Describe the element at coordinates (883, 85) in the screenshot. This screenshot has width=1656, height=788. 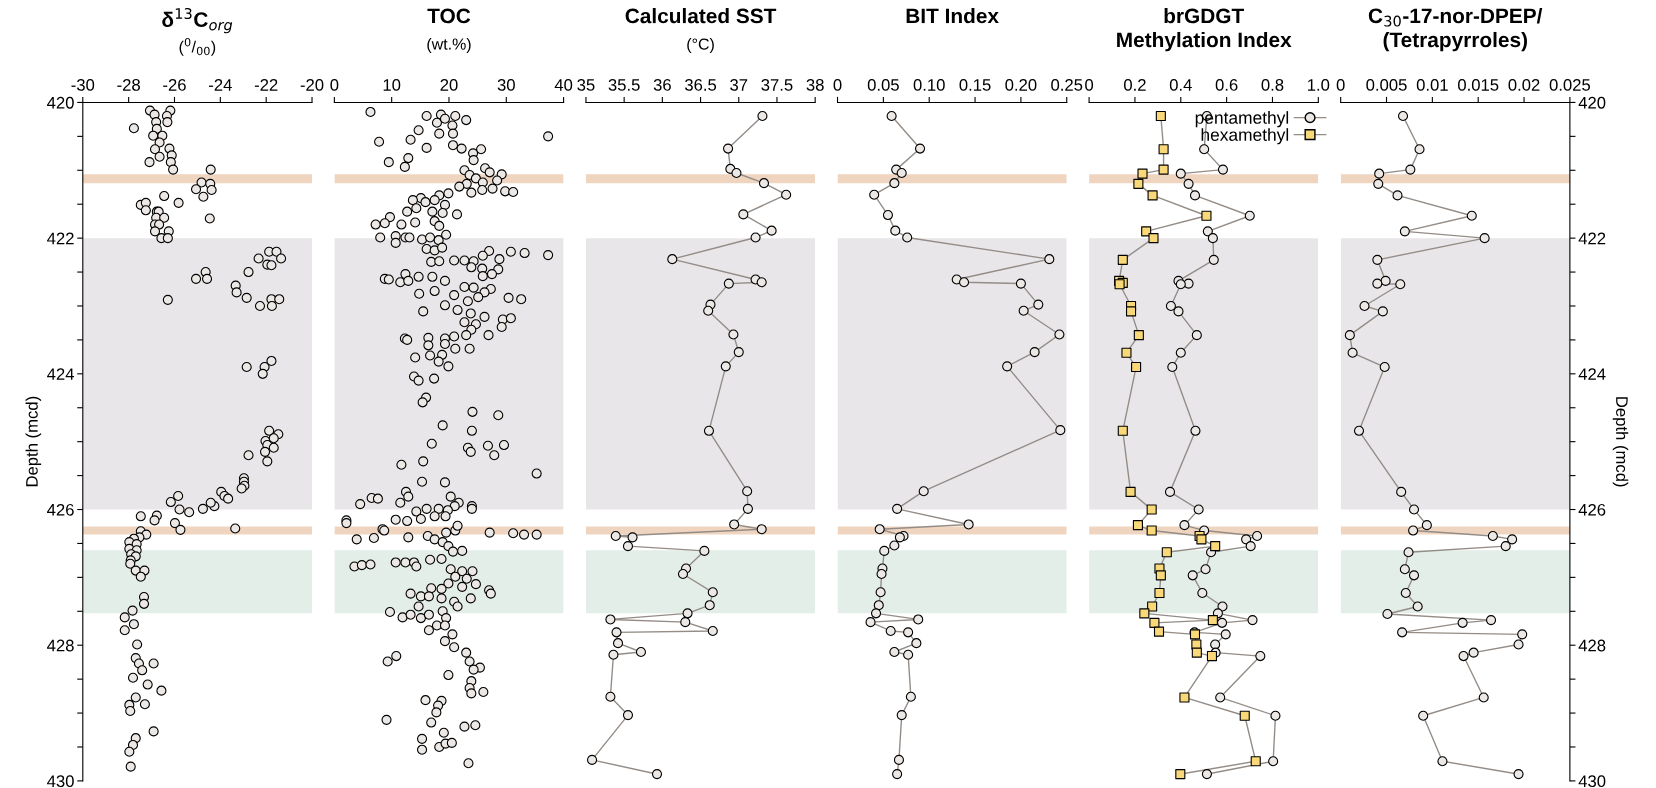
I see `x-tick-label: 0.05` at that location.